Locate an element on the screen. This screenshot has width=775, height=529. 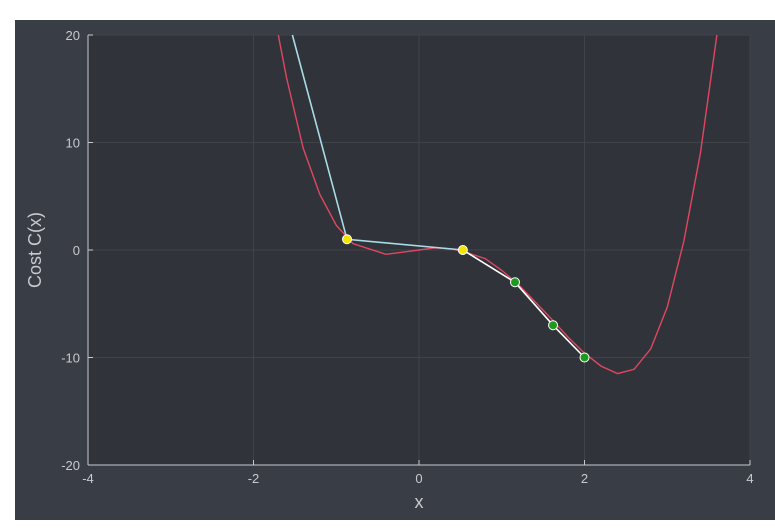
x-tick-label: 2 is located at coordinates (584, 478).